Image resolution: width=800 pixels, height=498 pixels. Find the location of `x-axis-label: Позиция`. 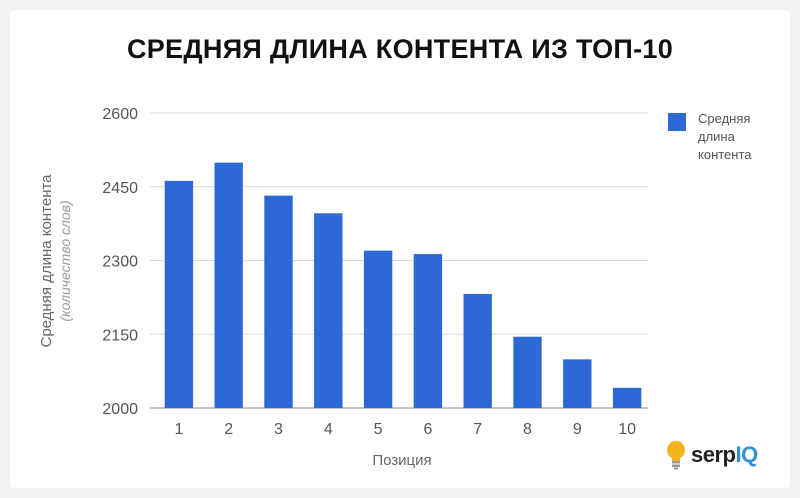

x-axis-label: Позиция is located at coordinates (401, 460).